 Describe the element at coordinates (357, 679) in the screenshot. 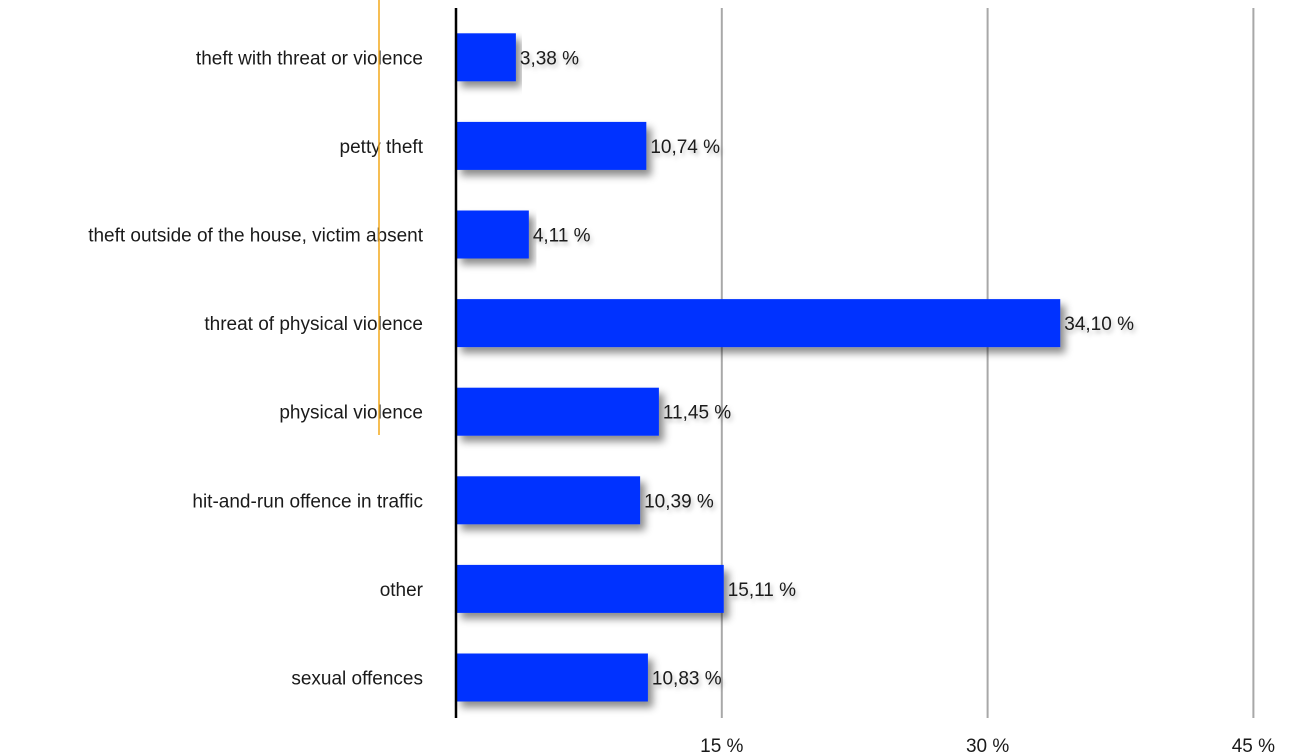

I see `category-label: sexual offences` at that location.